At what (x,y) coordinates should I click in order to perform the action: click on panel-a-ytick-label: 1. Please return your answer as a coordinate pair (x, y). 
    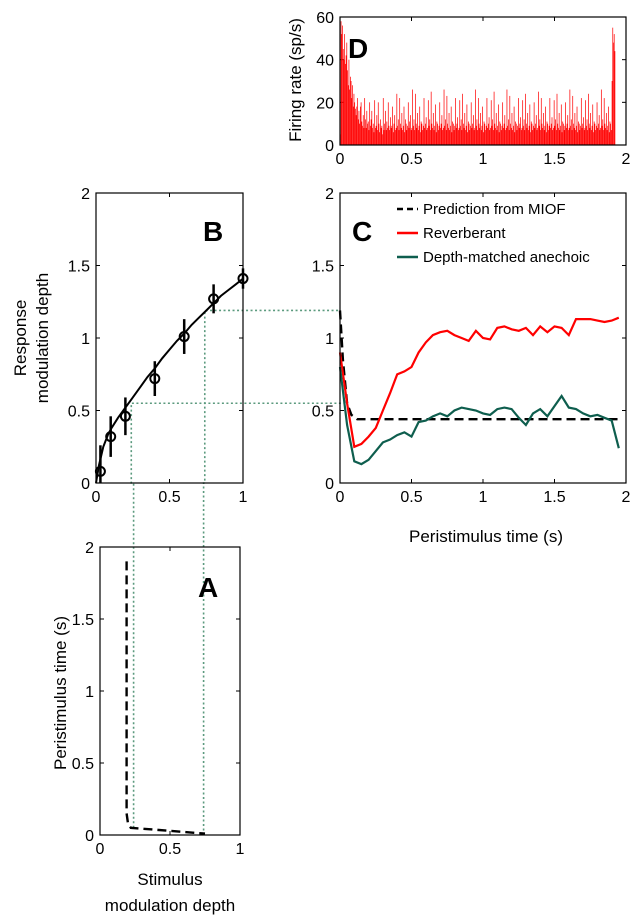
    Looking at the image, I should click on (89, 692).